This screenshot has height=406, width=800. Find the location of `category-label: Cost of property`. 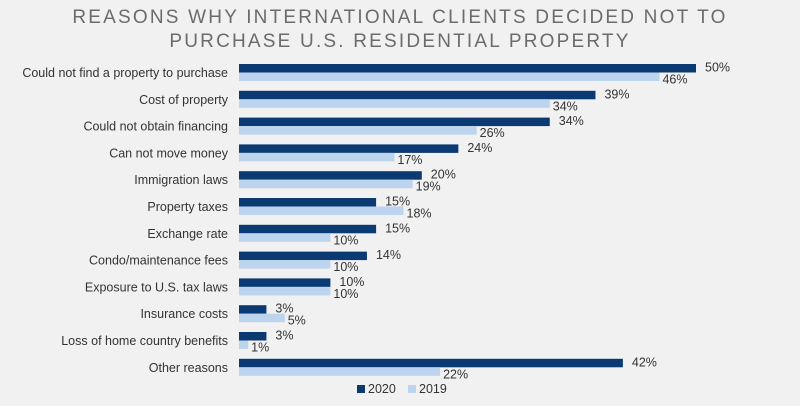

category-label: Cost of property is located at coordinates (184, 100).